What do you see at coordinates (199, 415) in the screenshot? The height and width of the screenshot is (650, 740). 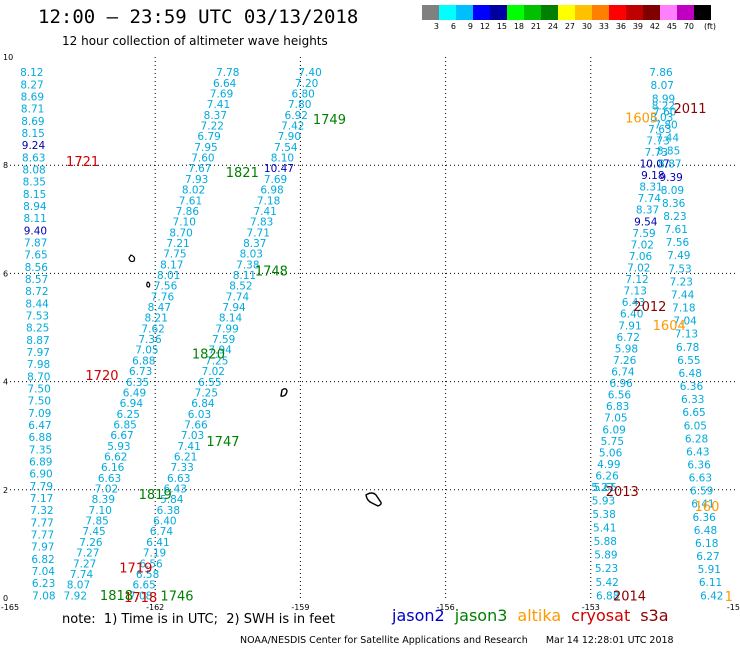 I see `swh-value: 6.03` at bounding box center [199, 415].